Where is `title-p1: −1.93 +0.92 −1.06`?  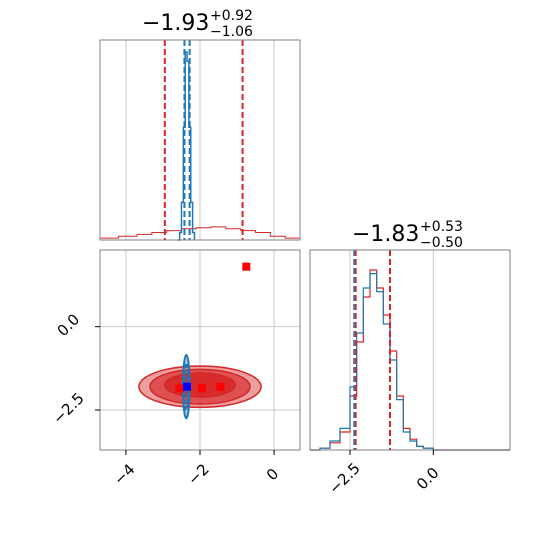 title-p1: −1.93 +0.92 −1.06 is located at coordinates (197, 24).